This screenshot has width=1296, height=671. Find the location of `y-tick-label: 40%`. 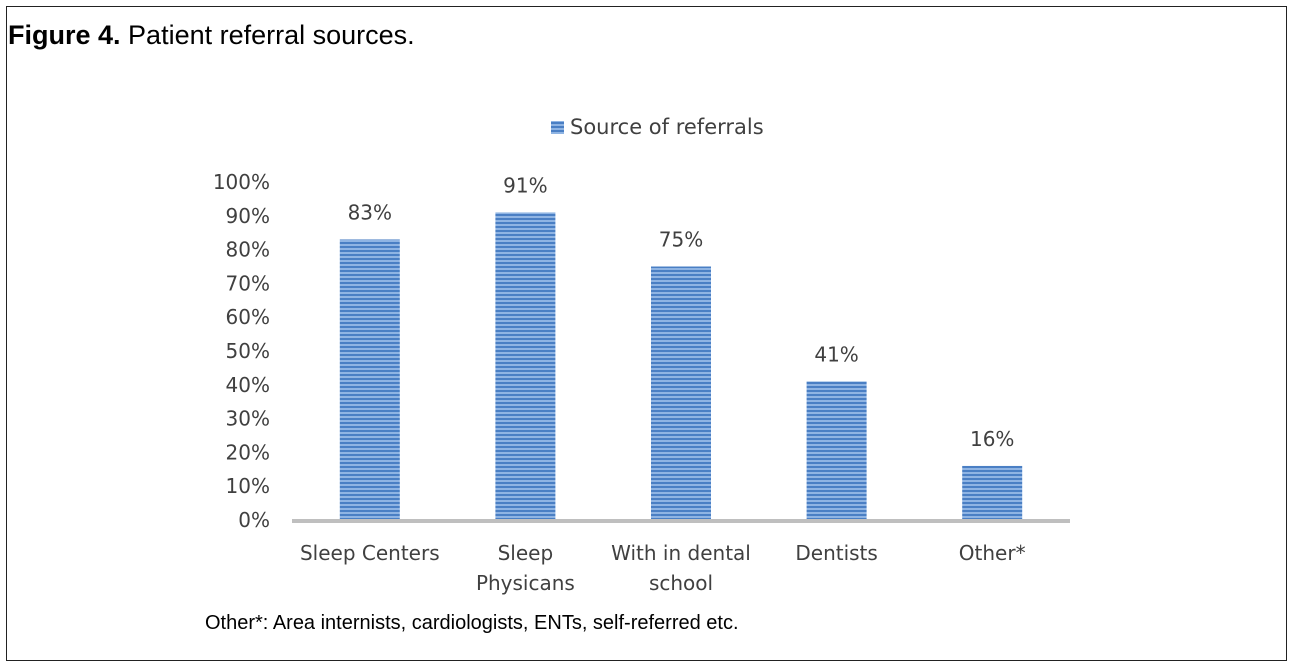

y-tick-label: 40% is located at coordinates (248, 385).